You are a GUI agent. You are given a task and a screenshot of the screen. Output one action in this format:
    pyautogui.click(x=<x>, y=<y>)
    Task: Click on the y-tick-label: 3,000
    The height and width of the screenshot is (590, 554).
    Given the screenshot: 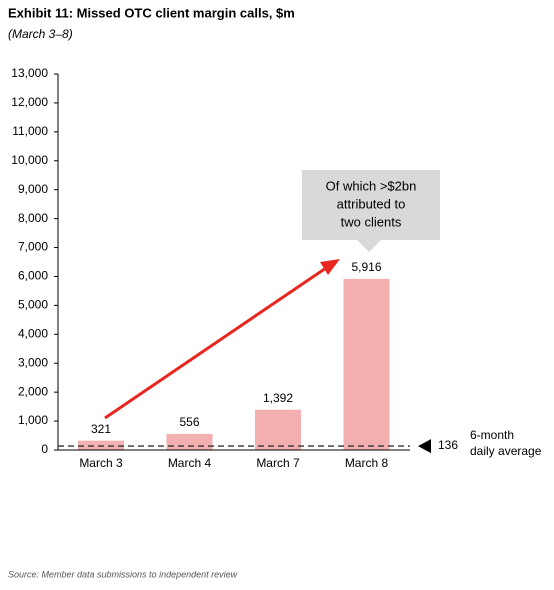 What is the action you would take?
    pyautogui.click(x=33, y=362)
    